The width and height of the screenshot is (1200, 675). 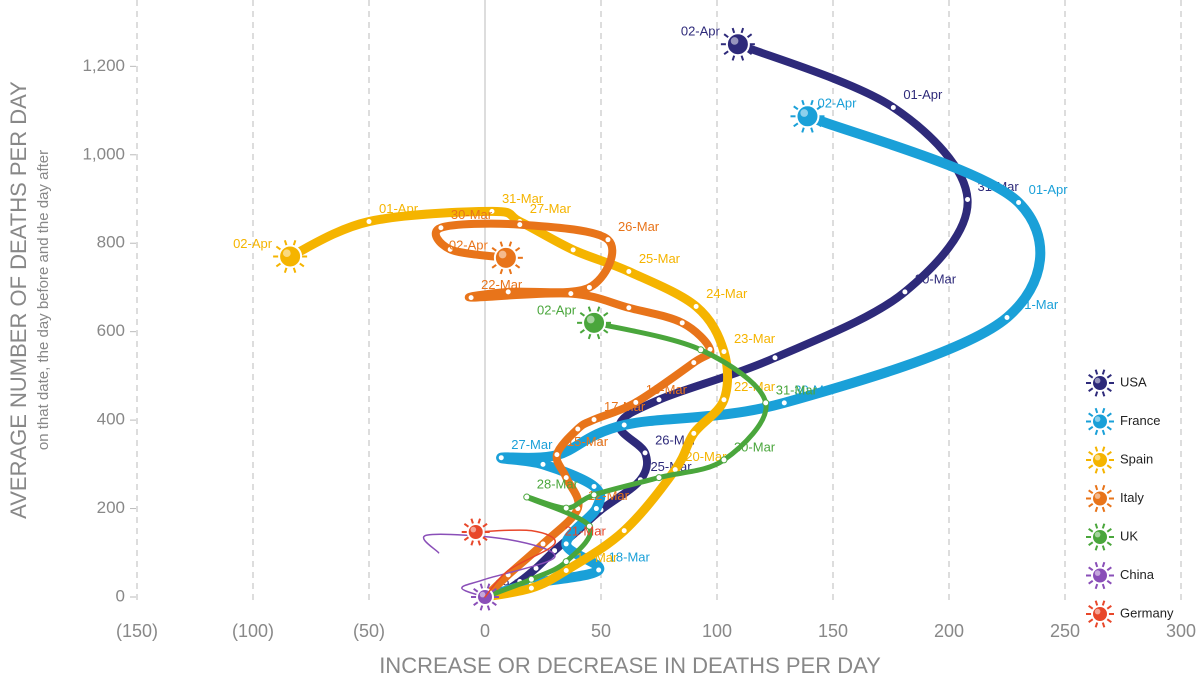 I want to click on date-label: 17-Mar, so click(x=625, y=406).